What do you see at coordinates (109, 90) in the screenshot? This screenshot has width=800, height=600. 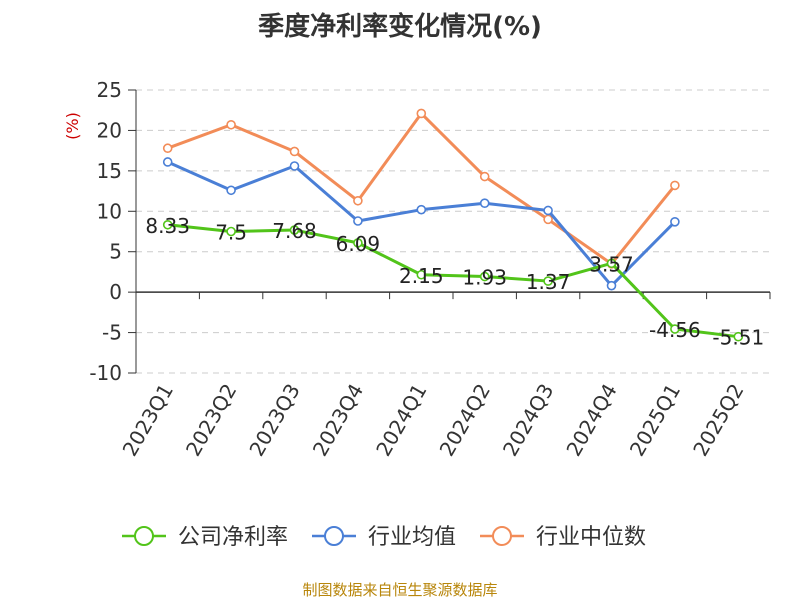 I see `y-tick-label: 25` at bounding box center [109, 90].